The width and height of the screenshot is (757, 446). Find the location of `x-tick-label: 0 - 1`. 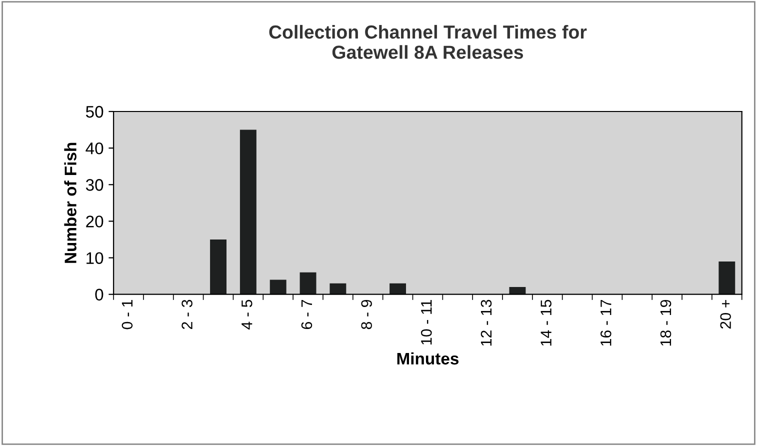

x-tick-label: 0 - 1 is located at coordinates (127, 315).